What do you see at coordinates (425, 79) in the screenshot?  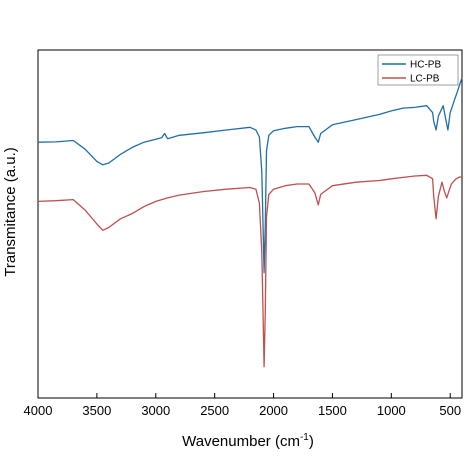 I see `legend-label: LC-PB` at bounding box center [425, 79].